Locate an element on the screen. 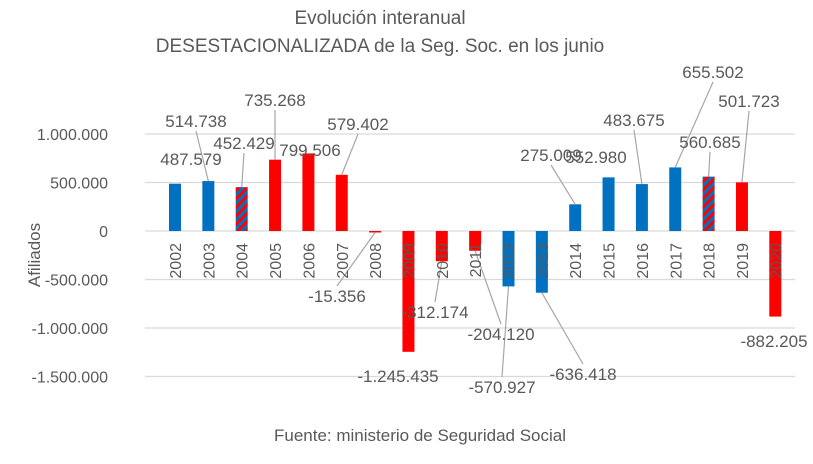  data-label: 799.506 is located at coordinates (309, 150).